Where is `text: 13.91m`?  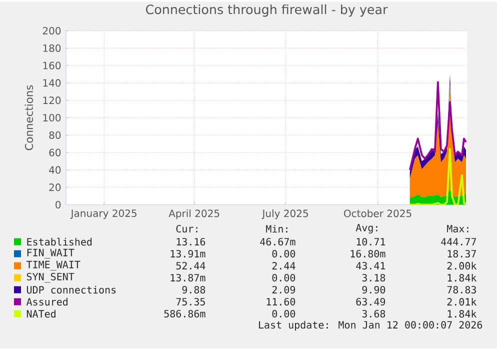 text: 13.91m is located at coordinates (188, 254).